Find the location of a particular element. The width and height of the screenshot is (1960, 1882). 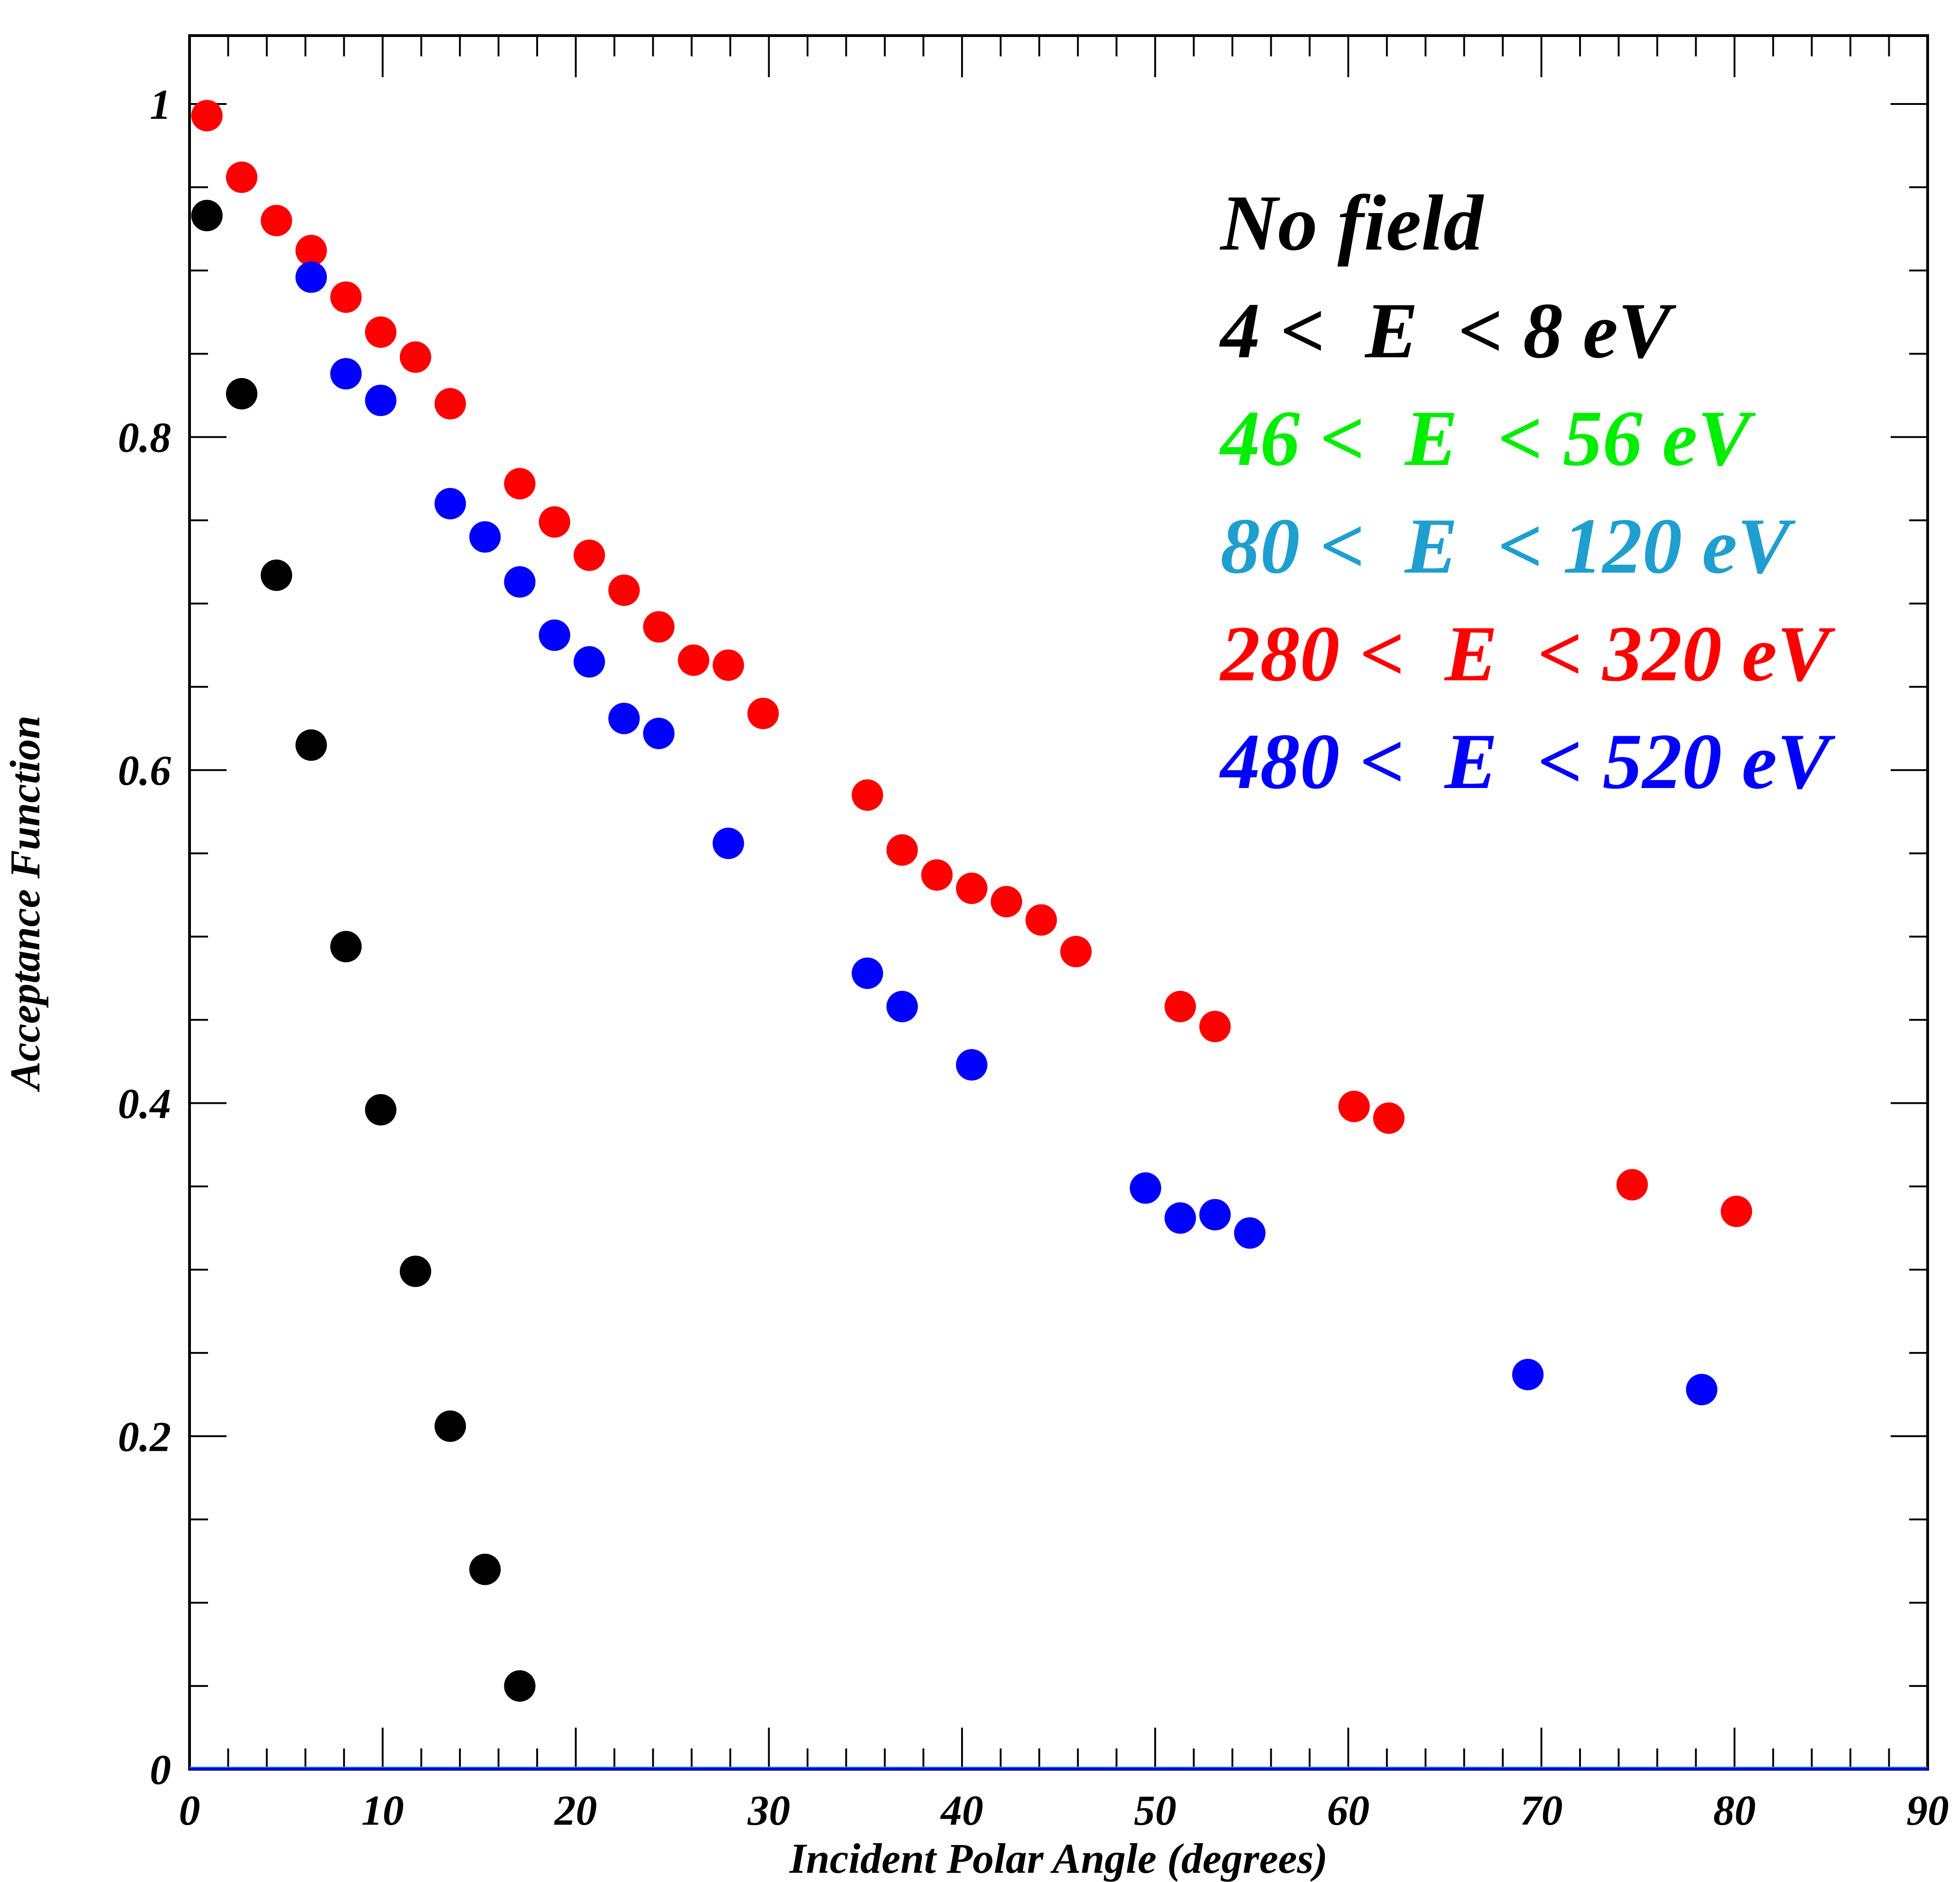

legend-entry: 280 < E < 320 eV is located at coordinates (1527, 654).